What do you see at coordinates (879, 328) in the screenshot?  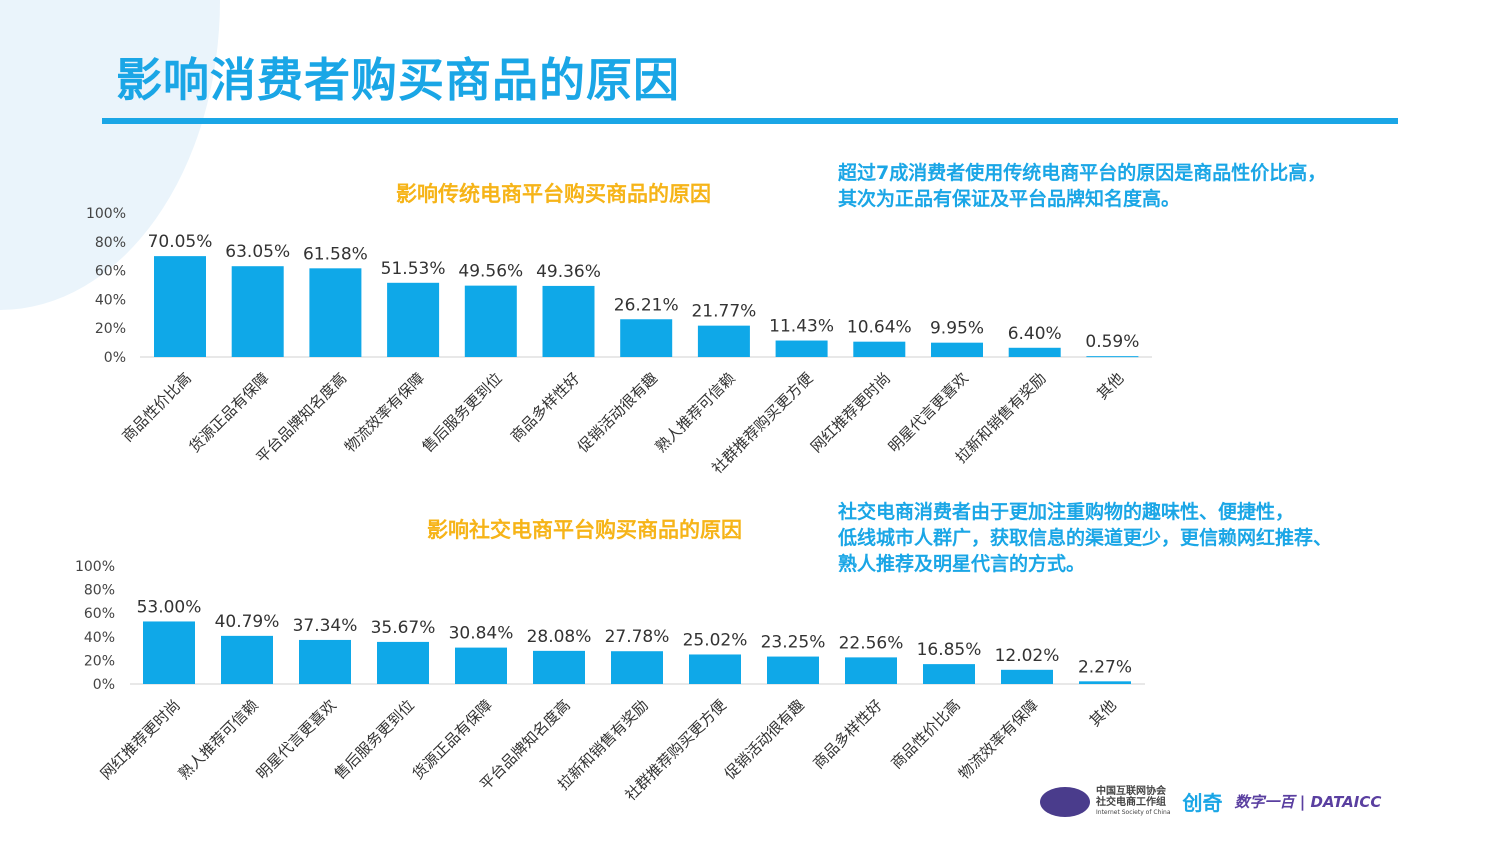 I see `data-label: 10.64%` at bounding box center [879, 328].